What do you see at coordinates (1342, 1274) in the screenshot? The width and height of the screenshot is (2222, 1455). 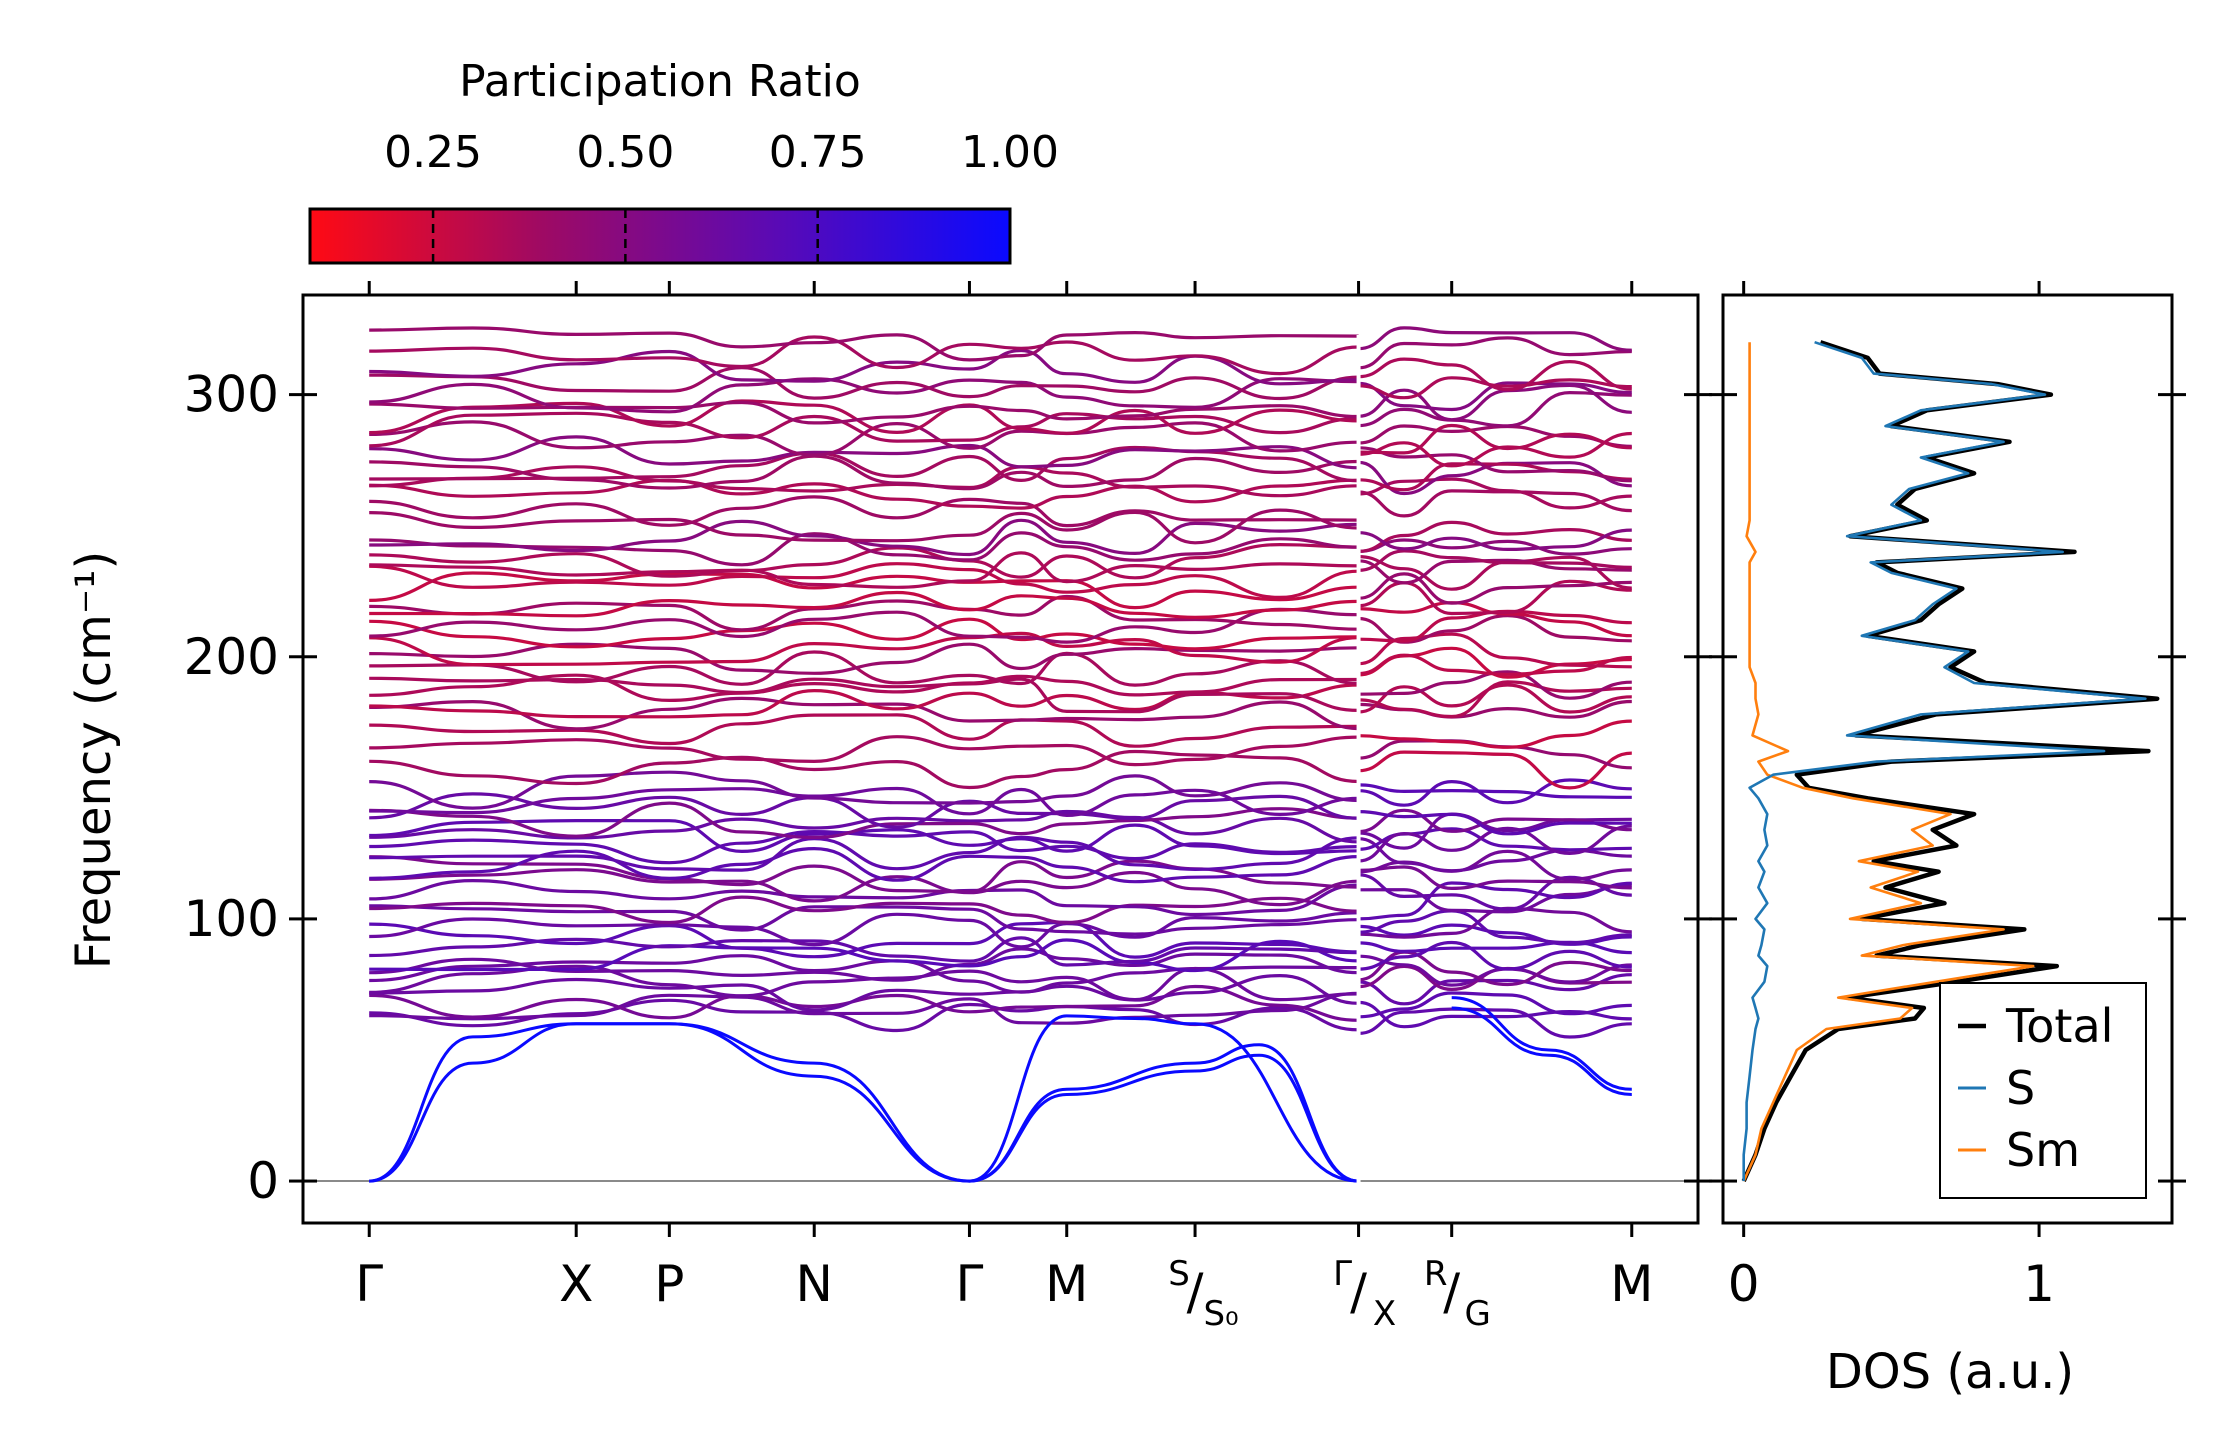 I see `k-point-label-top: Γ` at bounding box center [1342, 1274].